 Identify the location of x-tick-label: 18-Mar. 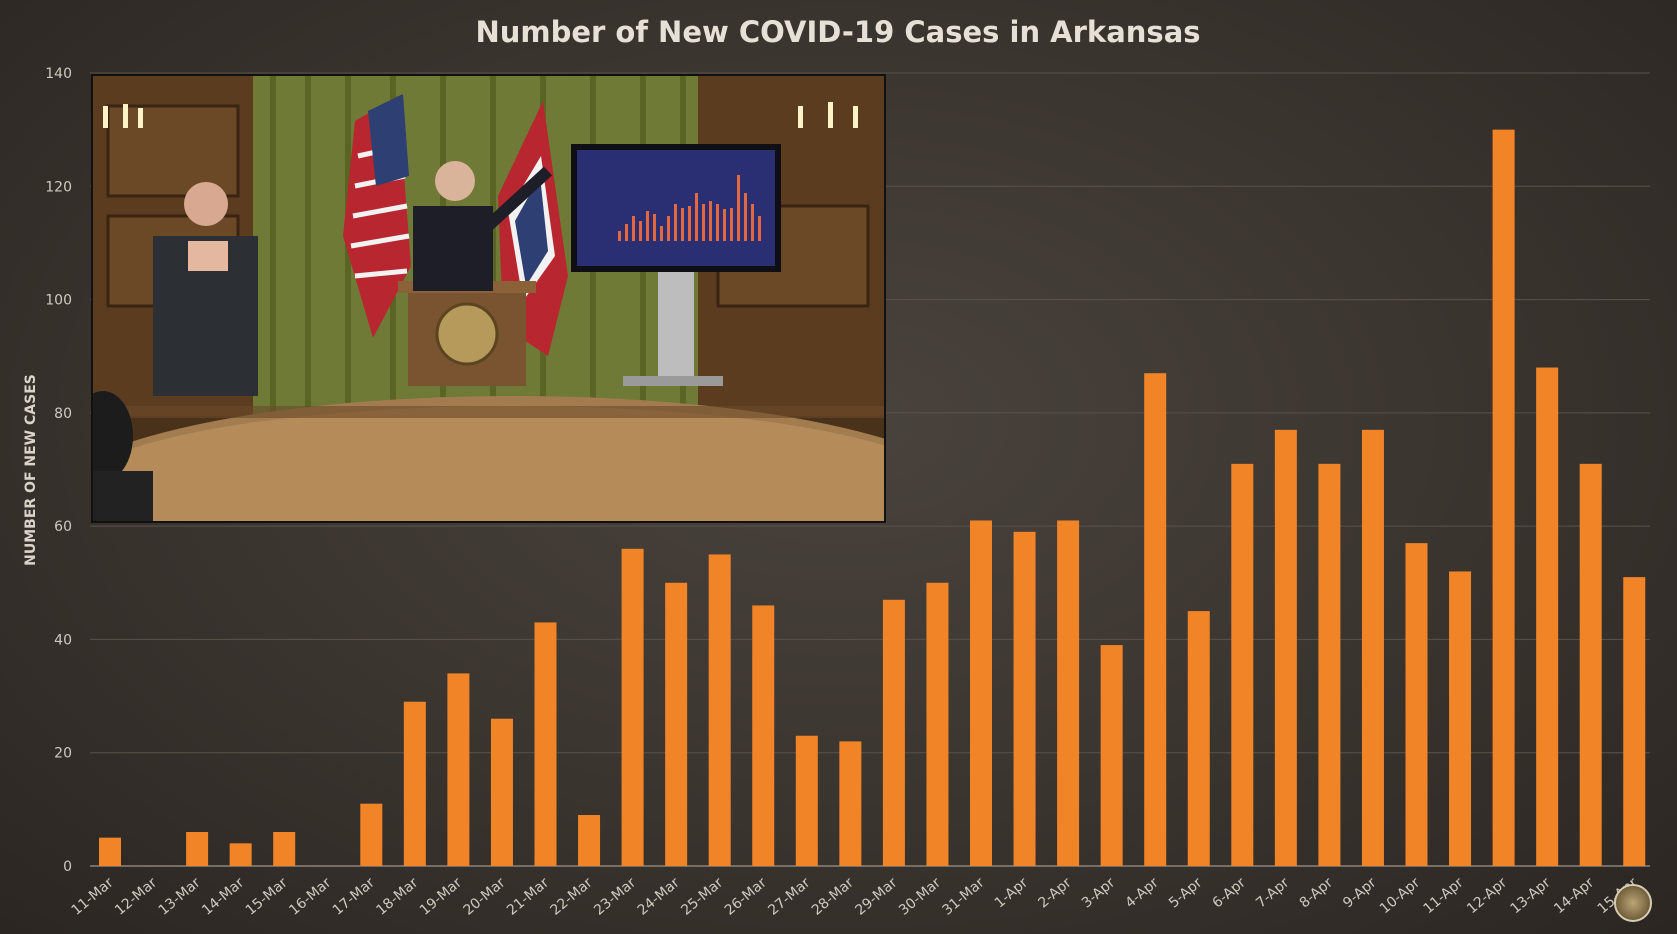
(397, 897).